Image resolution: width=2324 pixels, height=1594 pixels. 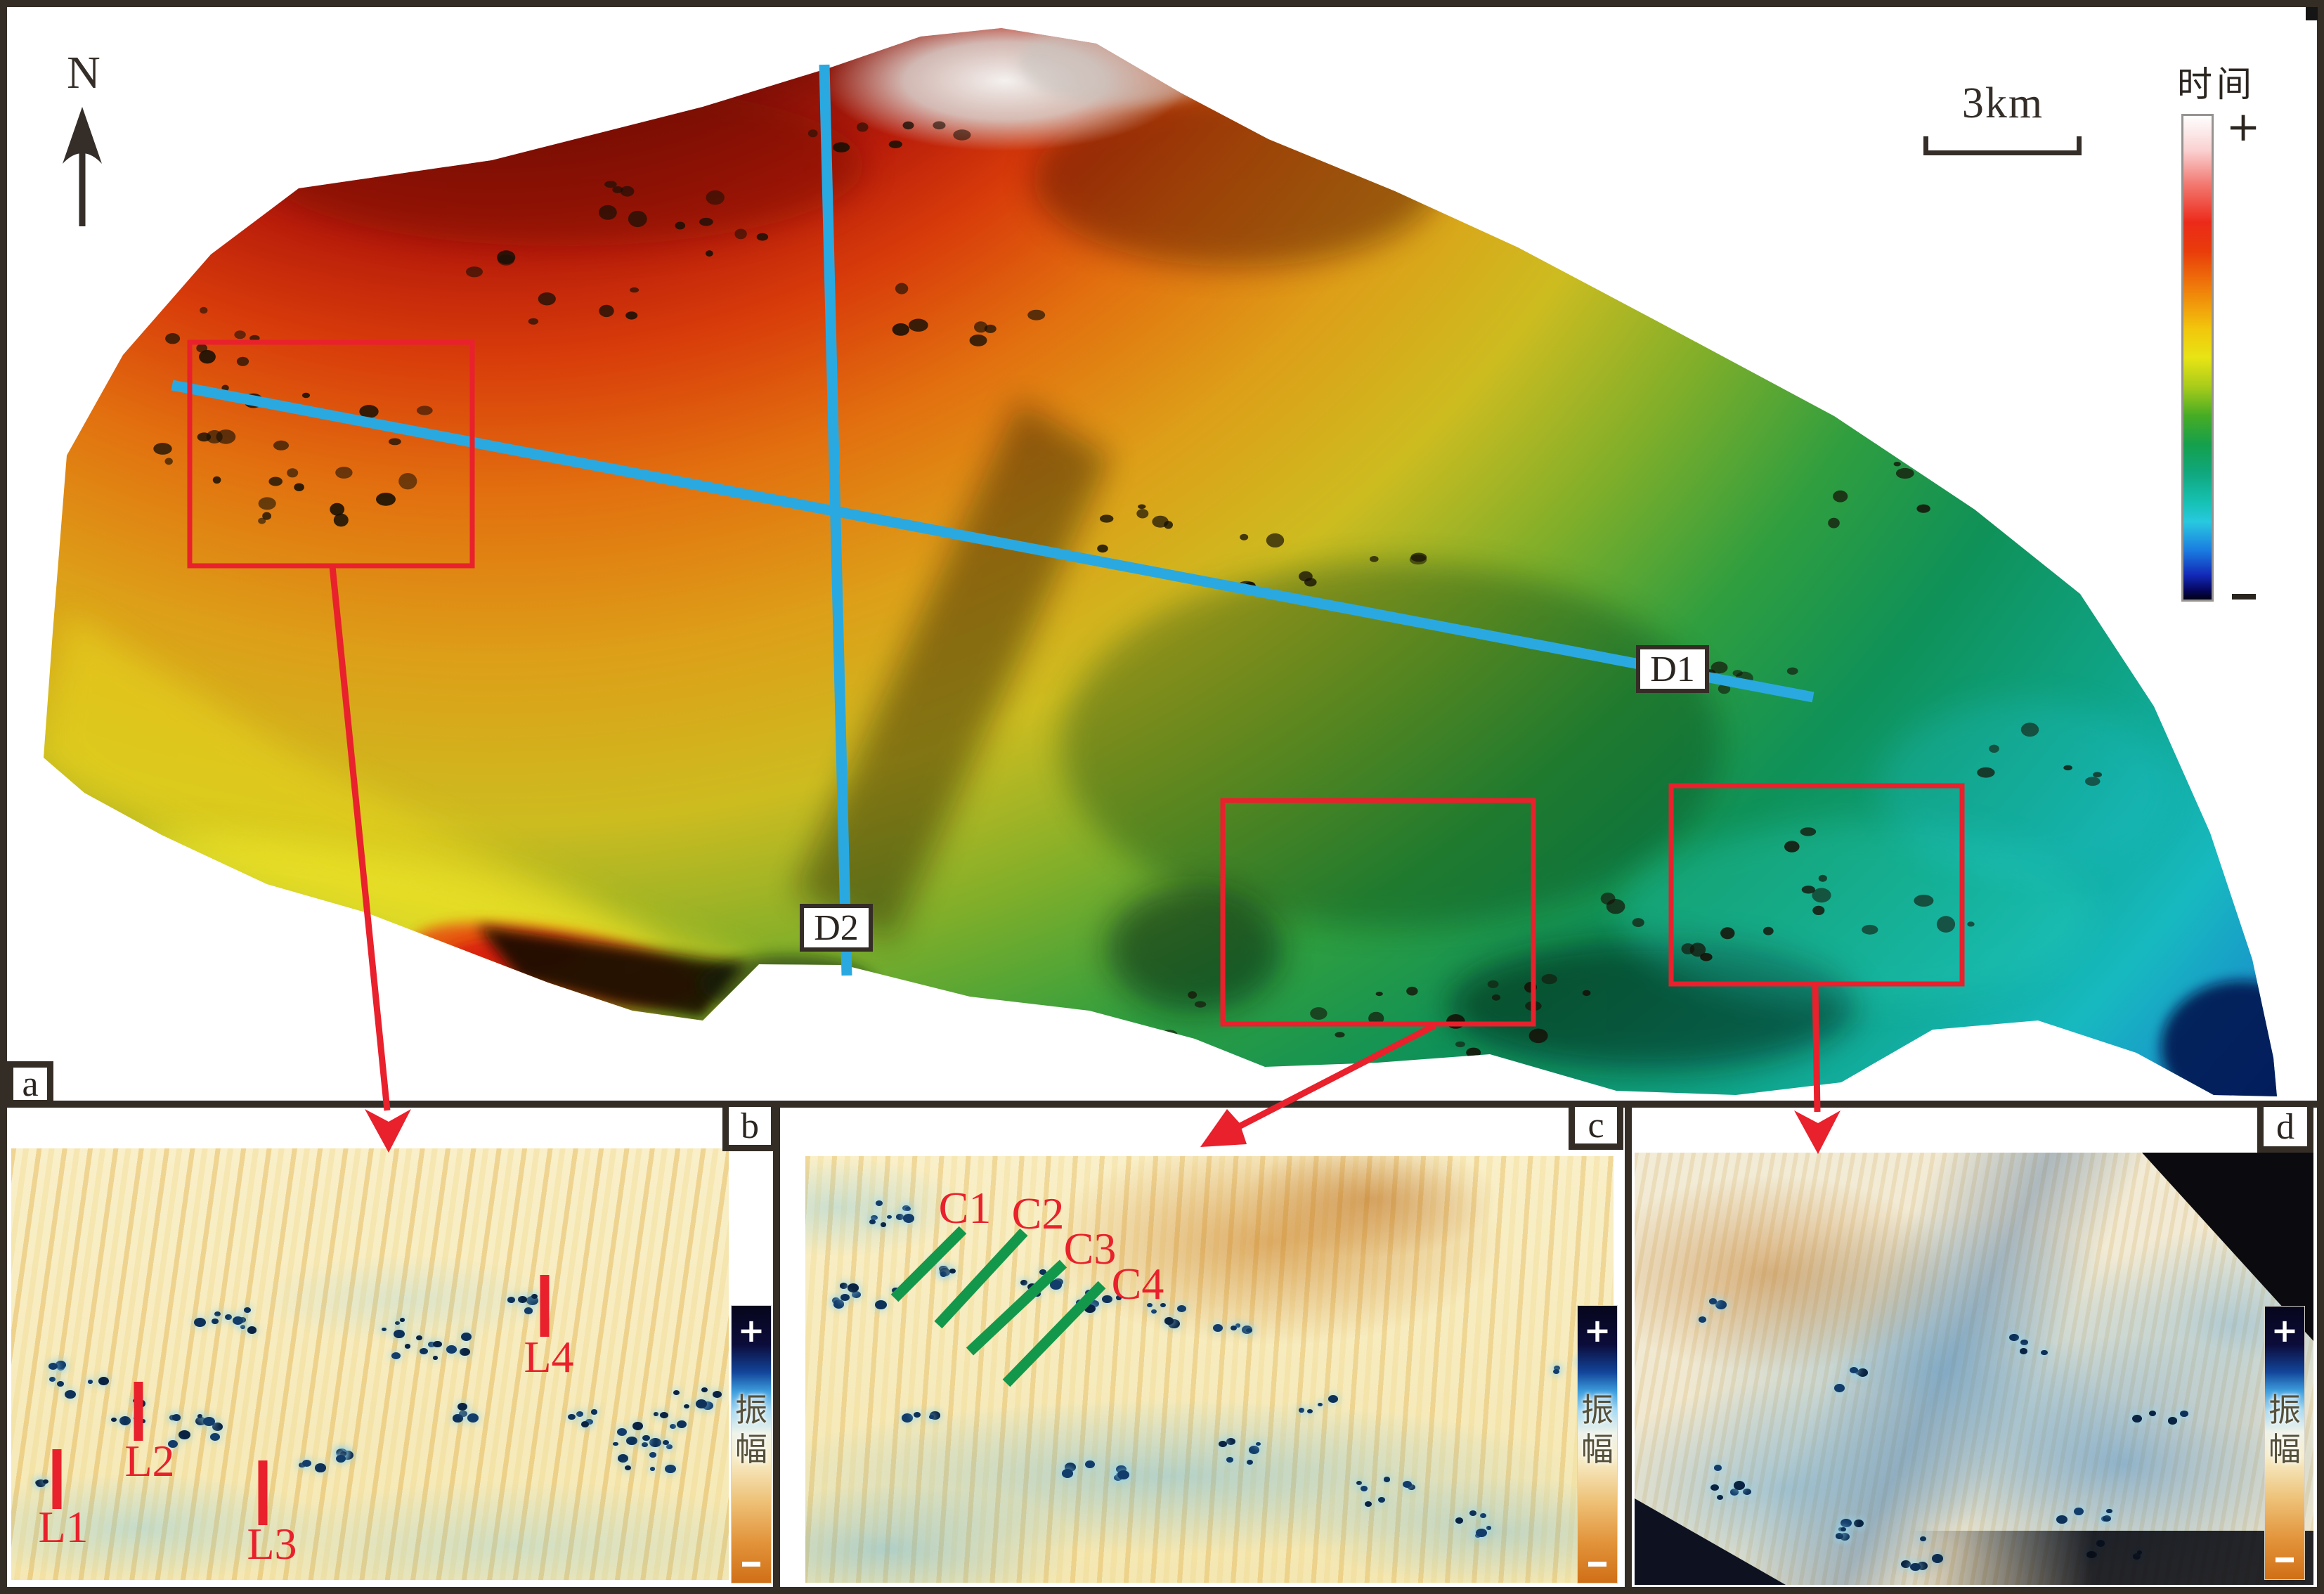 What do you see at coordinates (1596, 1125) in the screenshot?
I see `panel-c-label: c` at bounding box center [1596, 1125].